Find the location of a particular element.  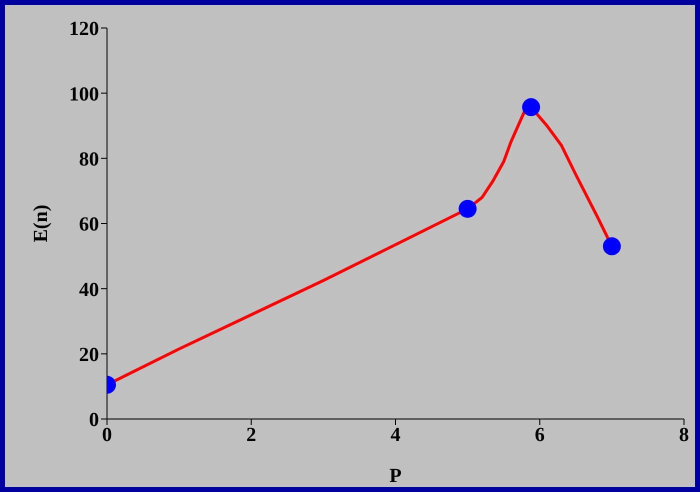

y-tick-label: 20 is located at coordinates (89, 355).